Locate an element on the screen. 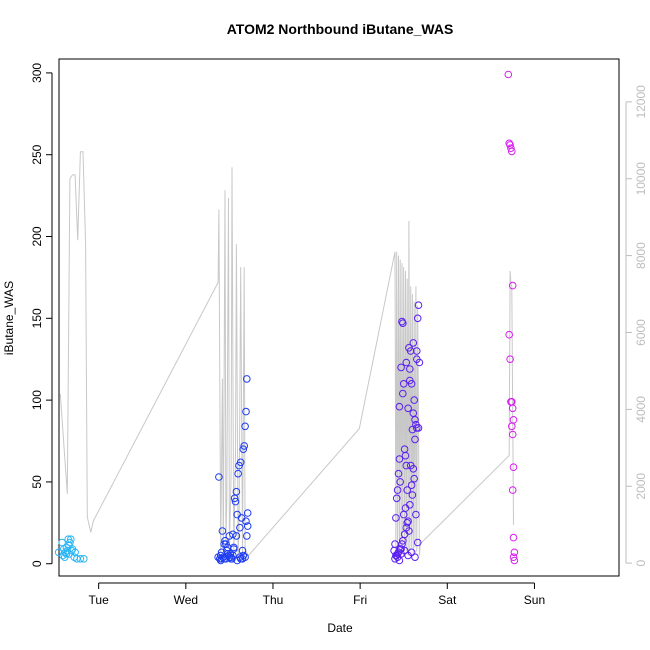  x-tick-label: Sun is located at coordinates (534, 600).